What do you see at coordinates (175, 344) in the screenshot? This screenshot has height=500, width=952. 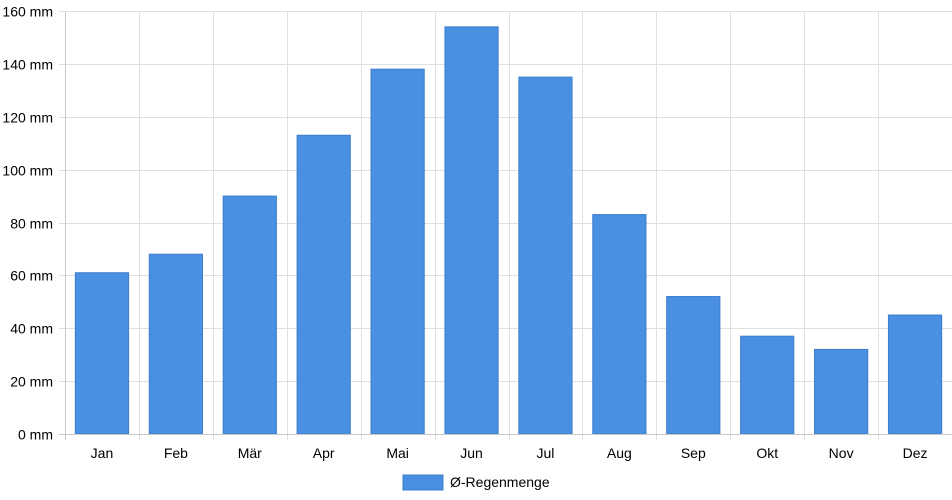 I see `bar-feb` at bounding box center [175, 344].